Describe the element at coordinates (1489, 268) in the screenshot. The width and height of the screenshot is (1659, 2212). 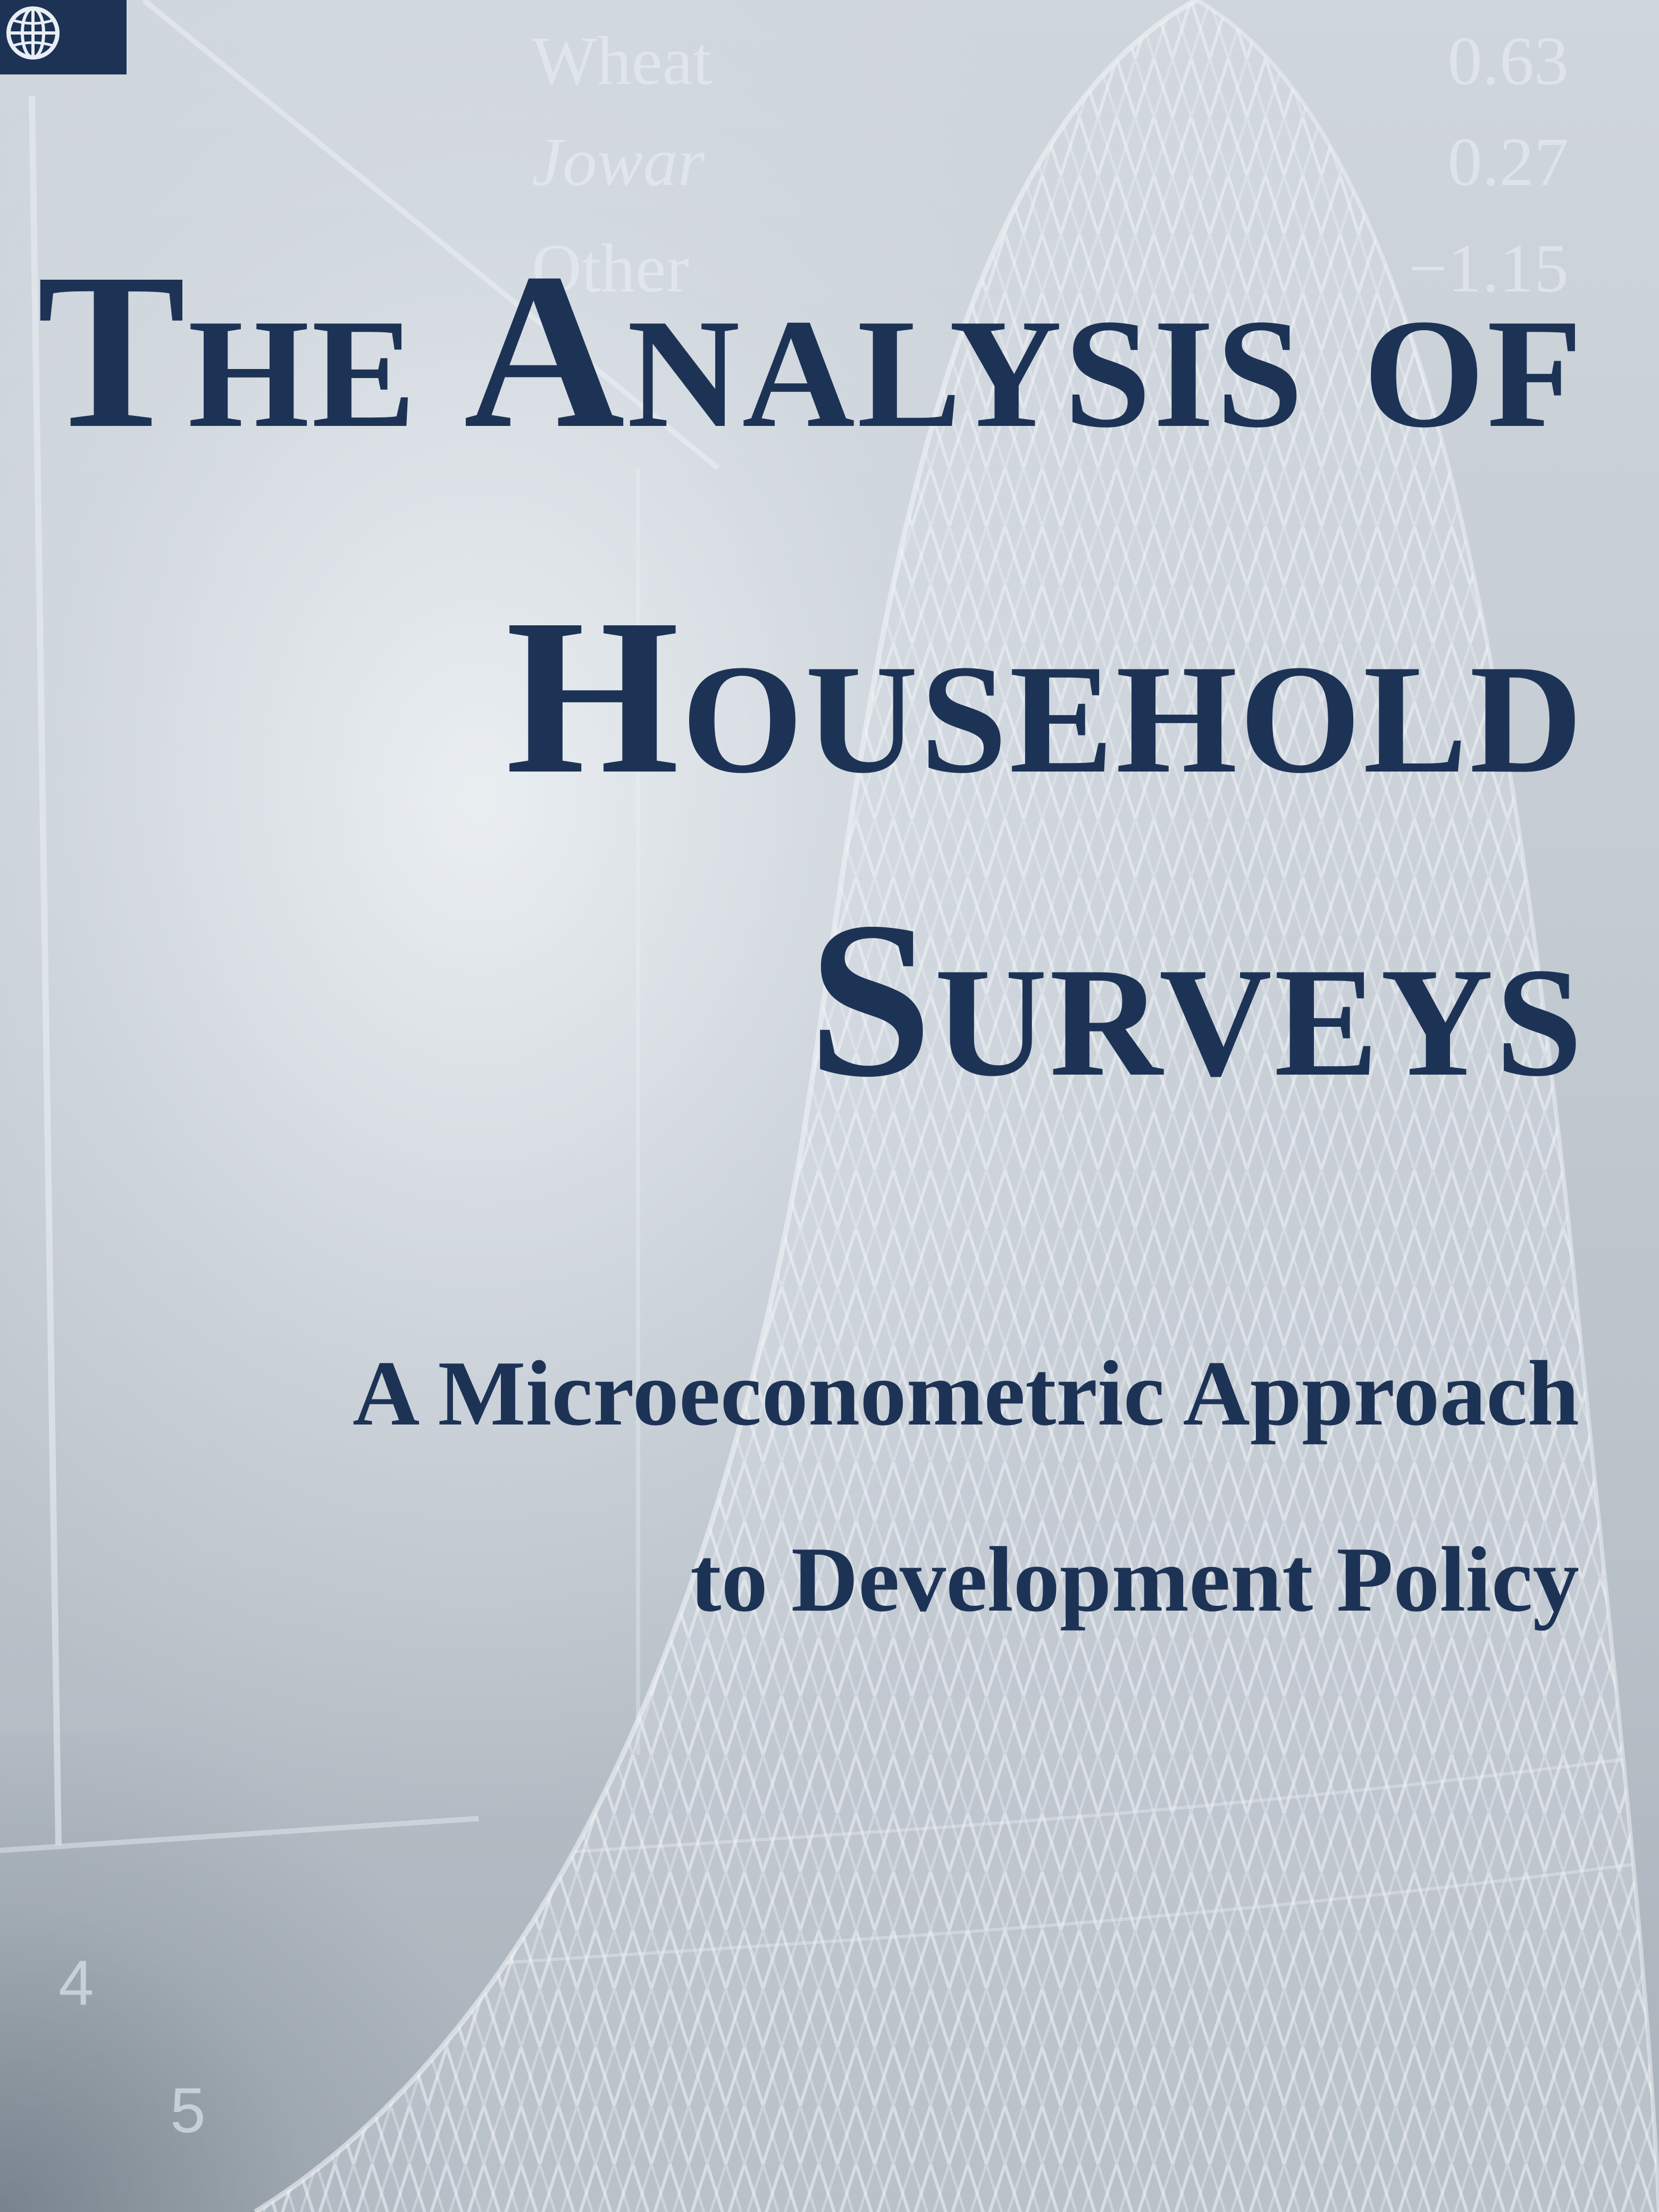
I see `crop-value: −1.15` at that location.